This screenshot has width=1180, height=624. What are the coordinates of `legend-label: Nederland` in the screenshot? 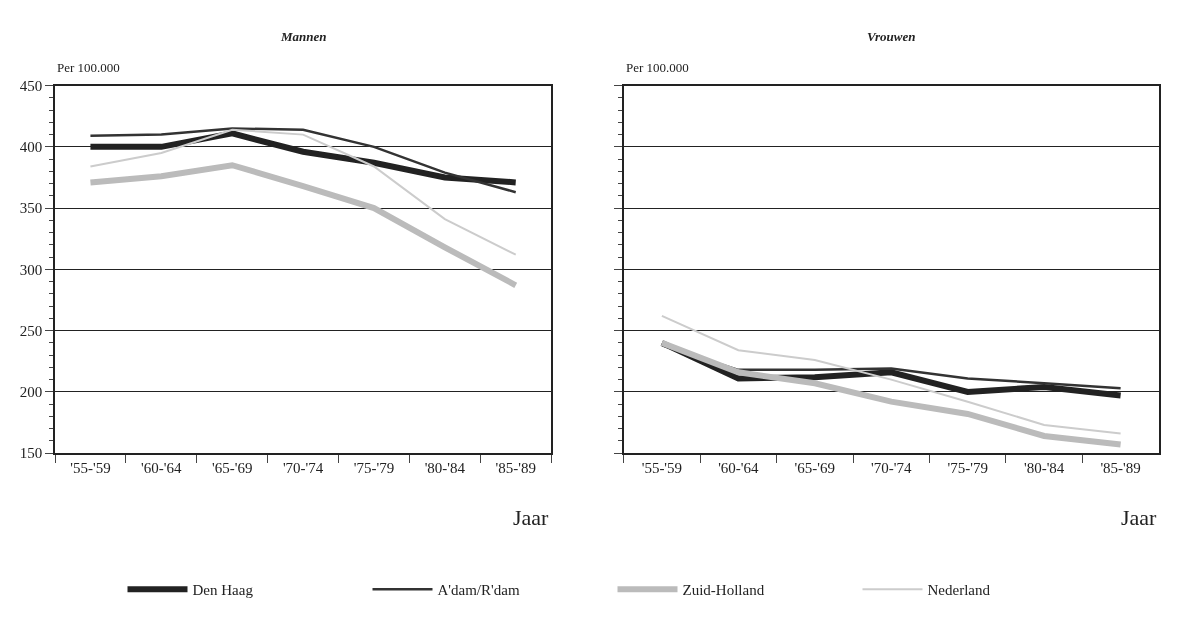 It's located at (959, 590).